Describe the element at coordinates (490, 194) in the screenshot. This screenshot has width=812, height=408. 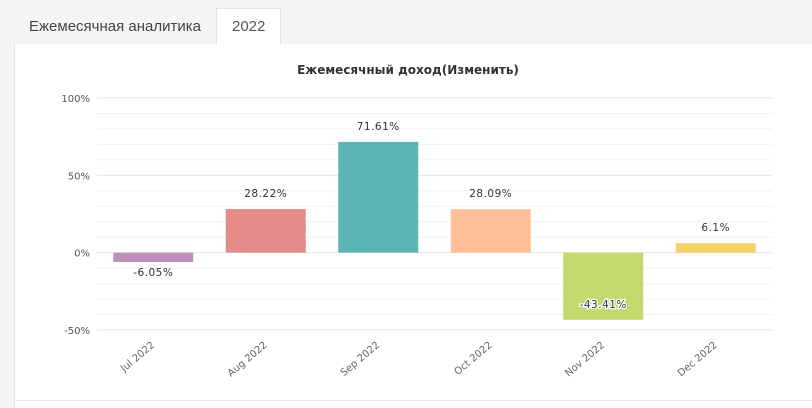
I see `data-label: 28.09%` at that location.